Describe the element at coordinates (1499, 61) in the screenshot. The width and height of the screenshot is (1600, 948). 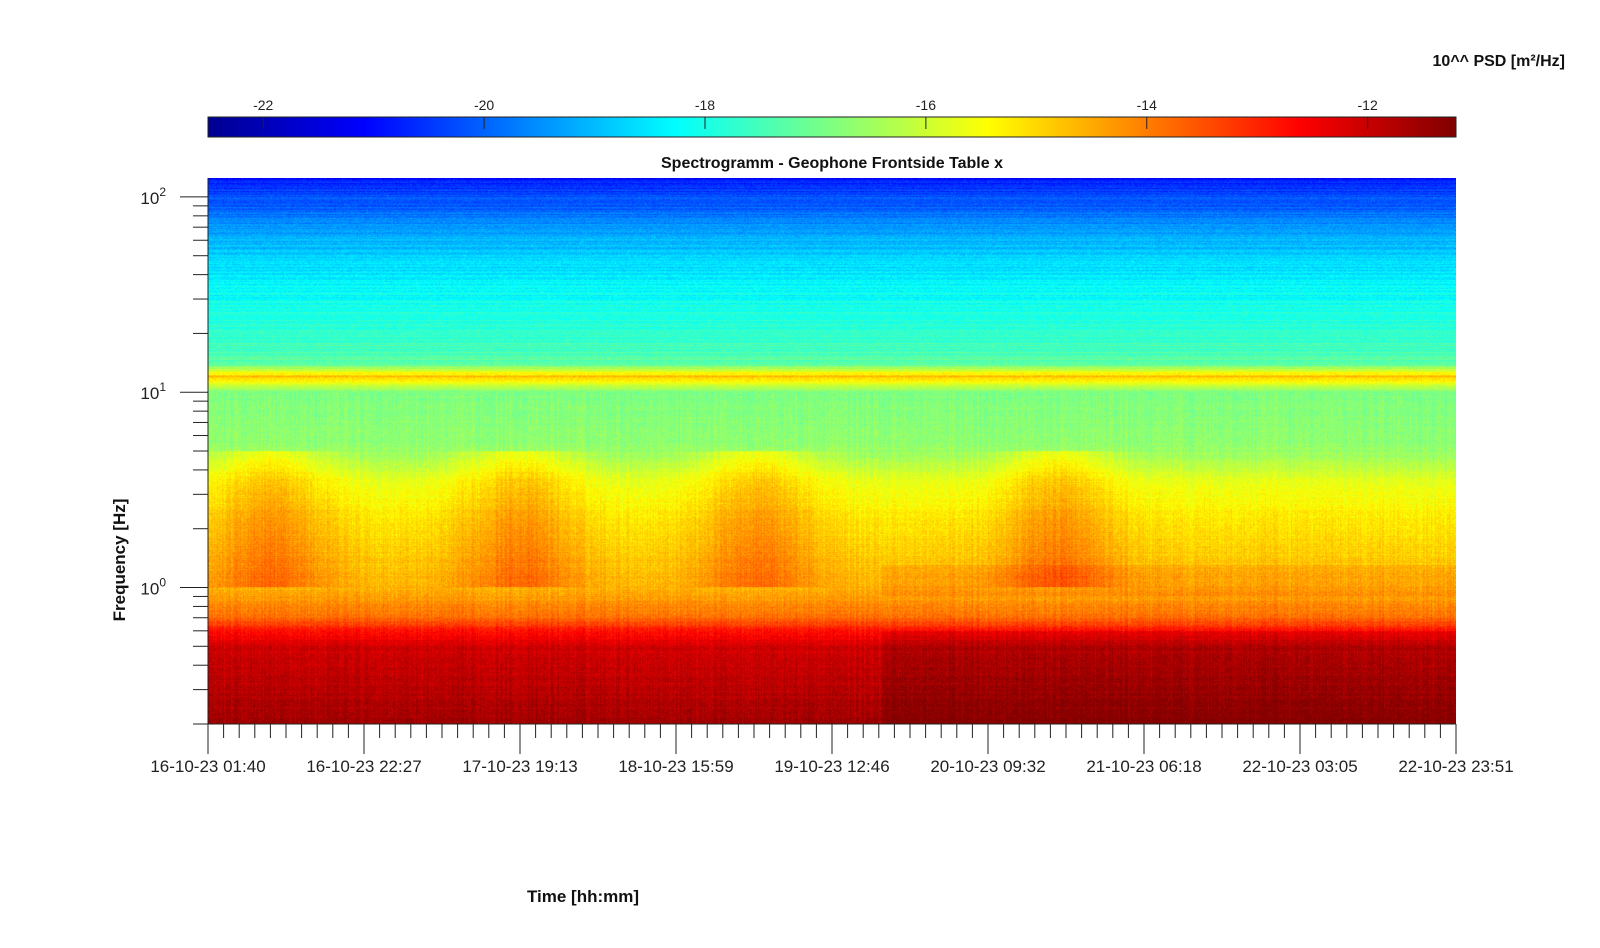
I see `colorbar-label: 10^^ PSD [m²/Hz]` at that location.